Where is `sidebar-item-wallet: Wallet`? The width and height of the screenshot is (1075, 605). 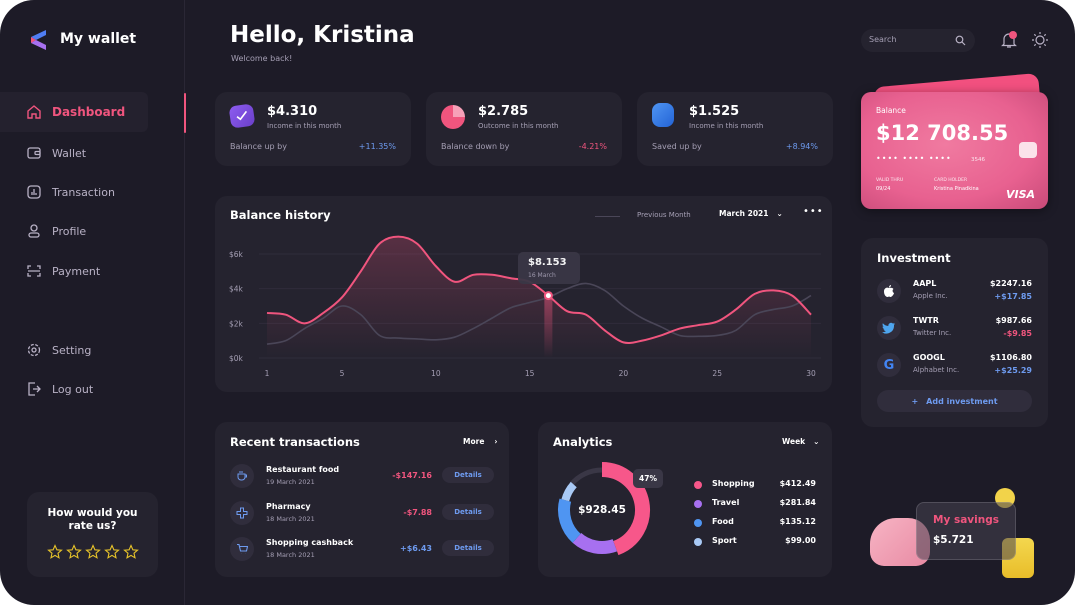 sidebar-item-wallet: Wallet is located at coordinates (56, 153).